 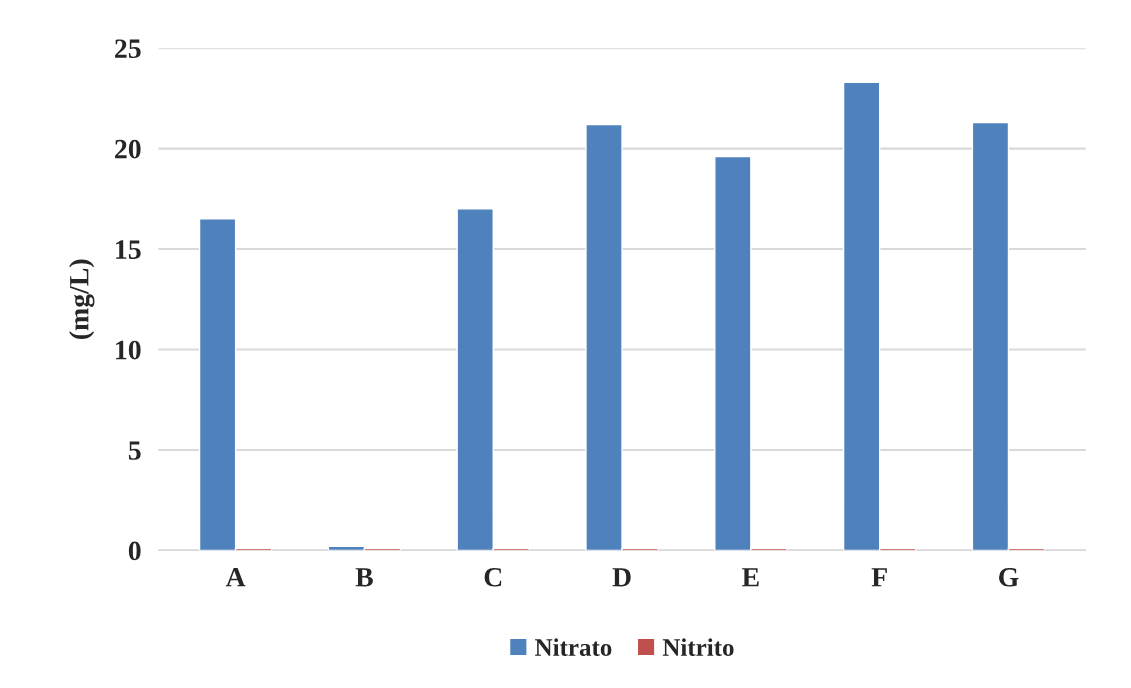 I want to click on x-tick-label: D, so click(x=621, y=577).